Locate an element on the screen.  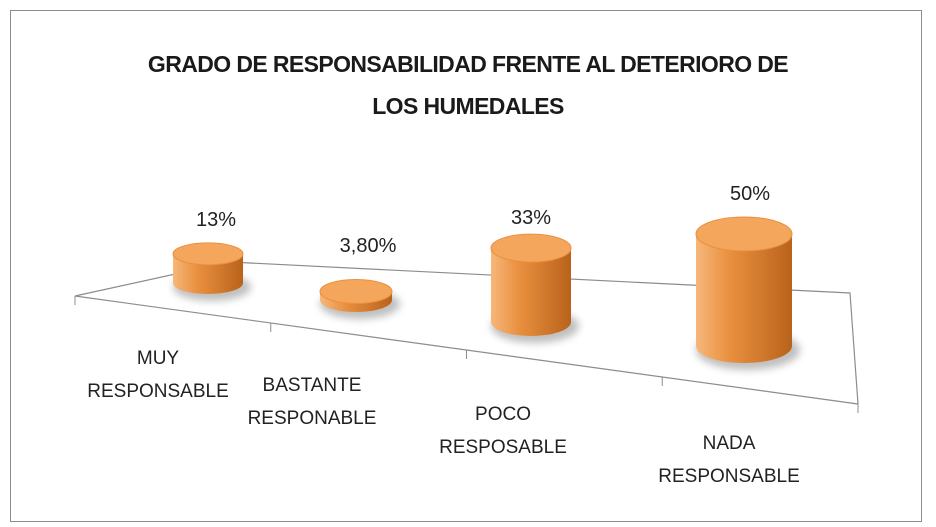
category-label-line: RESPONABLE is located at coordinates (312, 418).